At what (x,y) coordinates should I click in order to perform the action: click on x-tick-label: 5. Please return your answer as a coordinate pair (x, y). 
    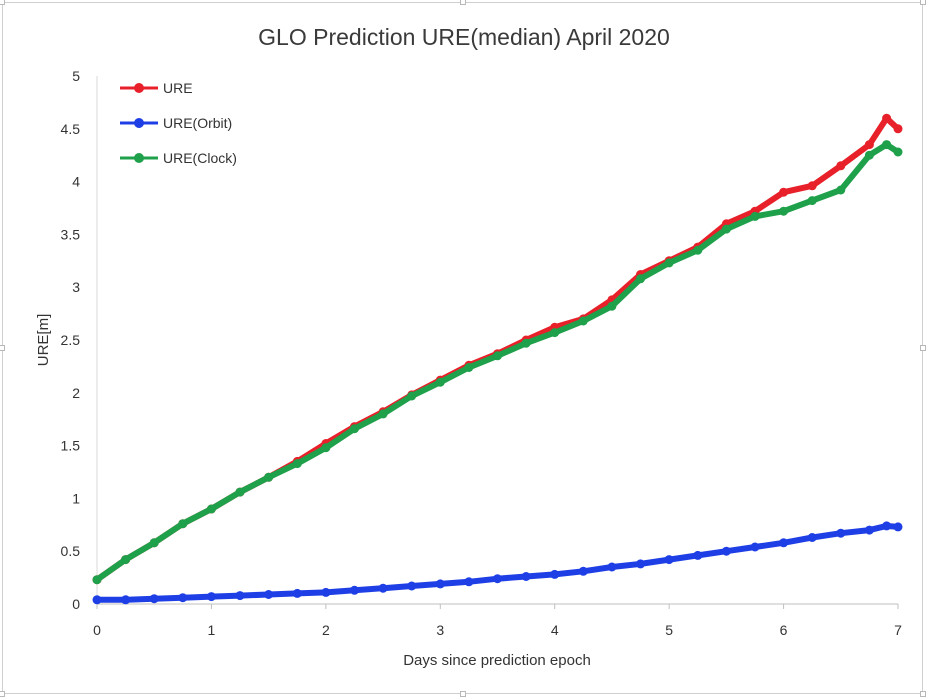
    Looking at the image, I should click on (669, 630).